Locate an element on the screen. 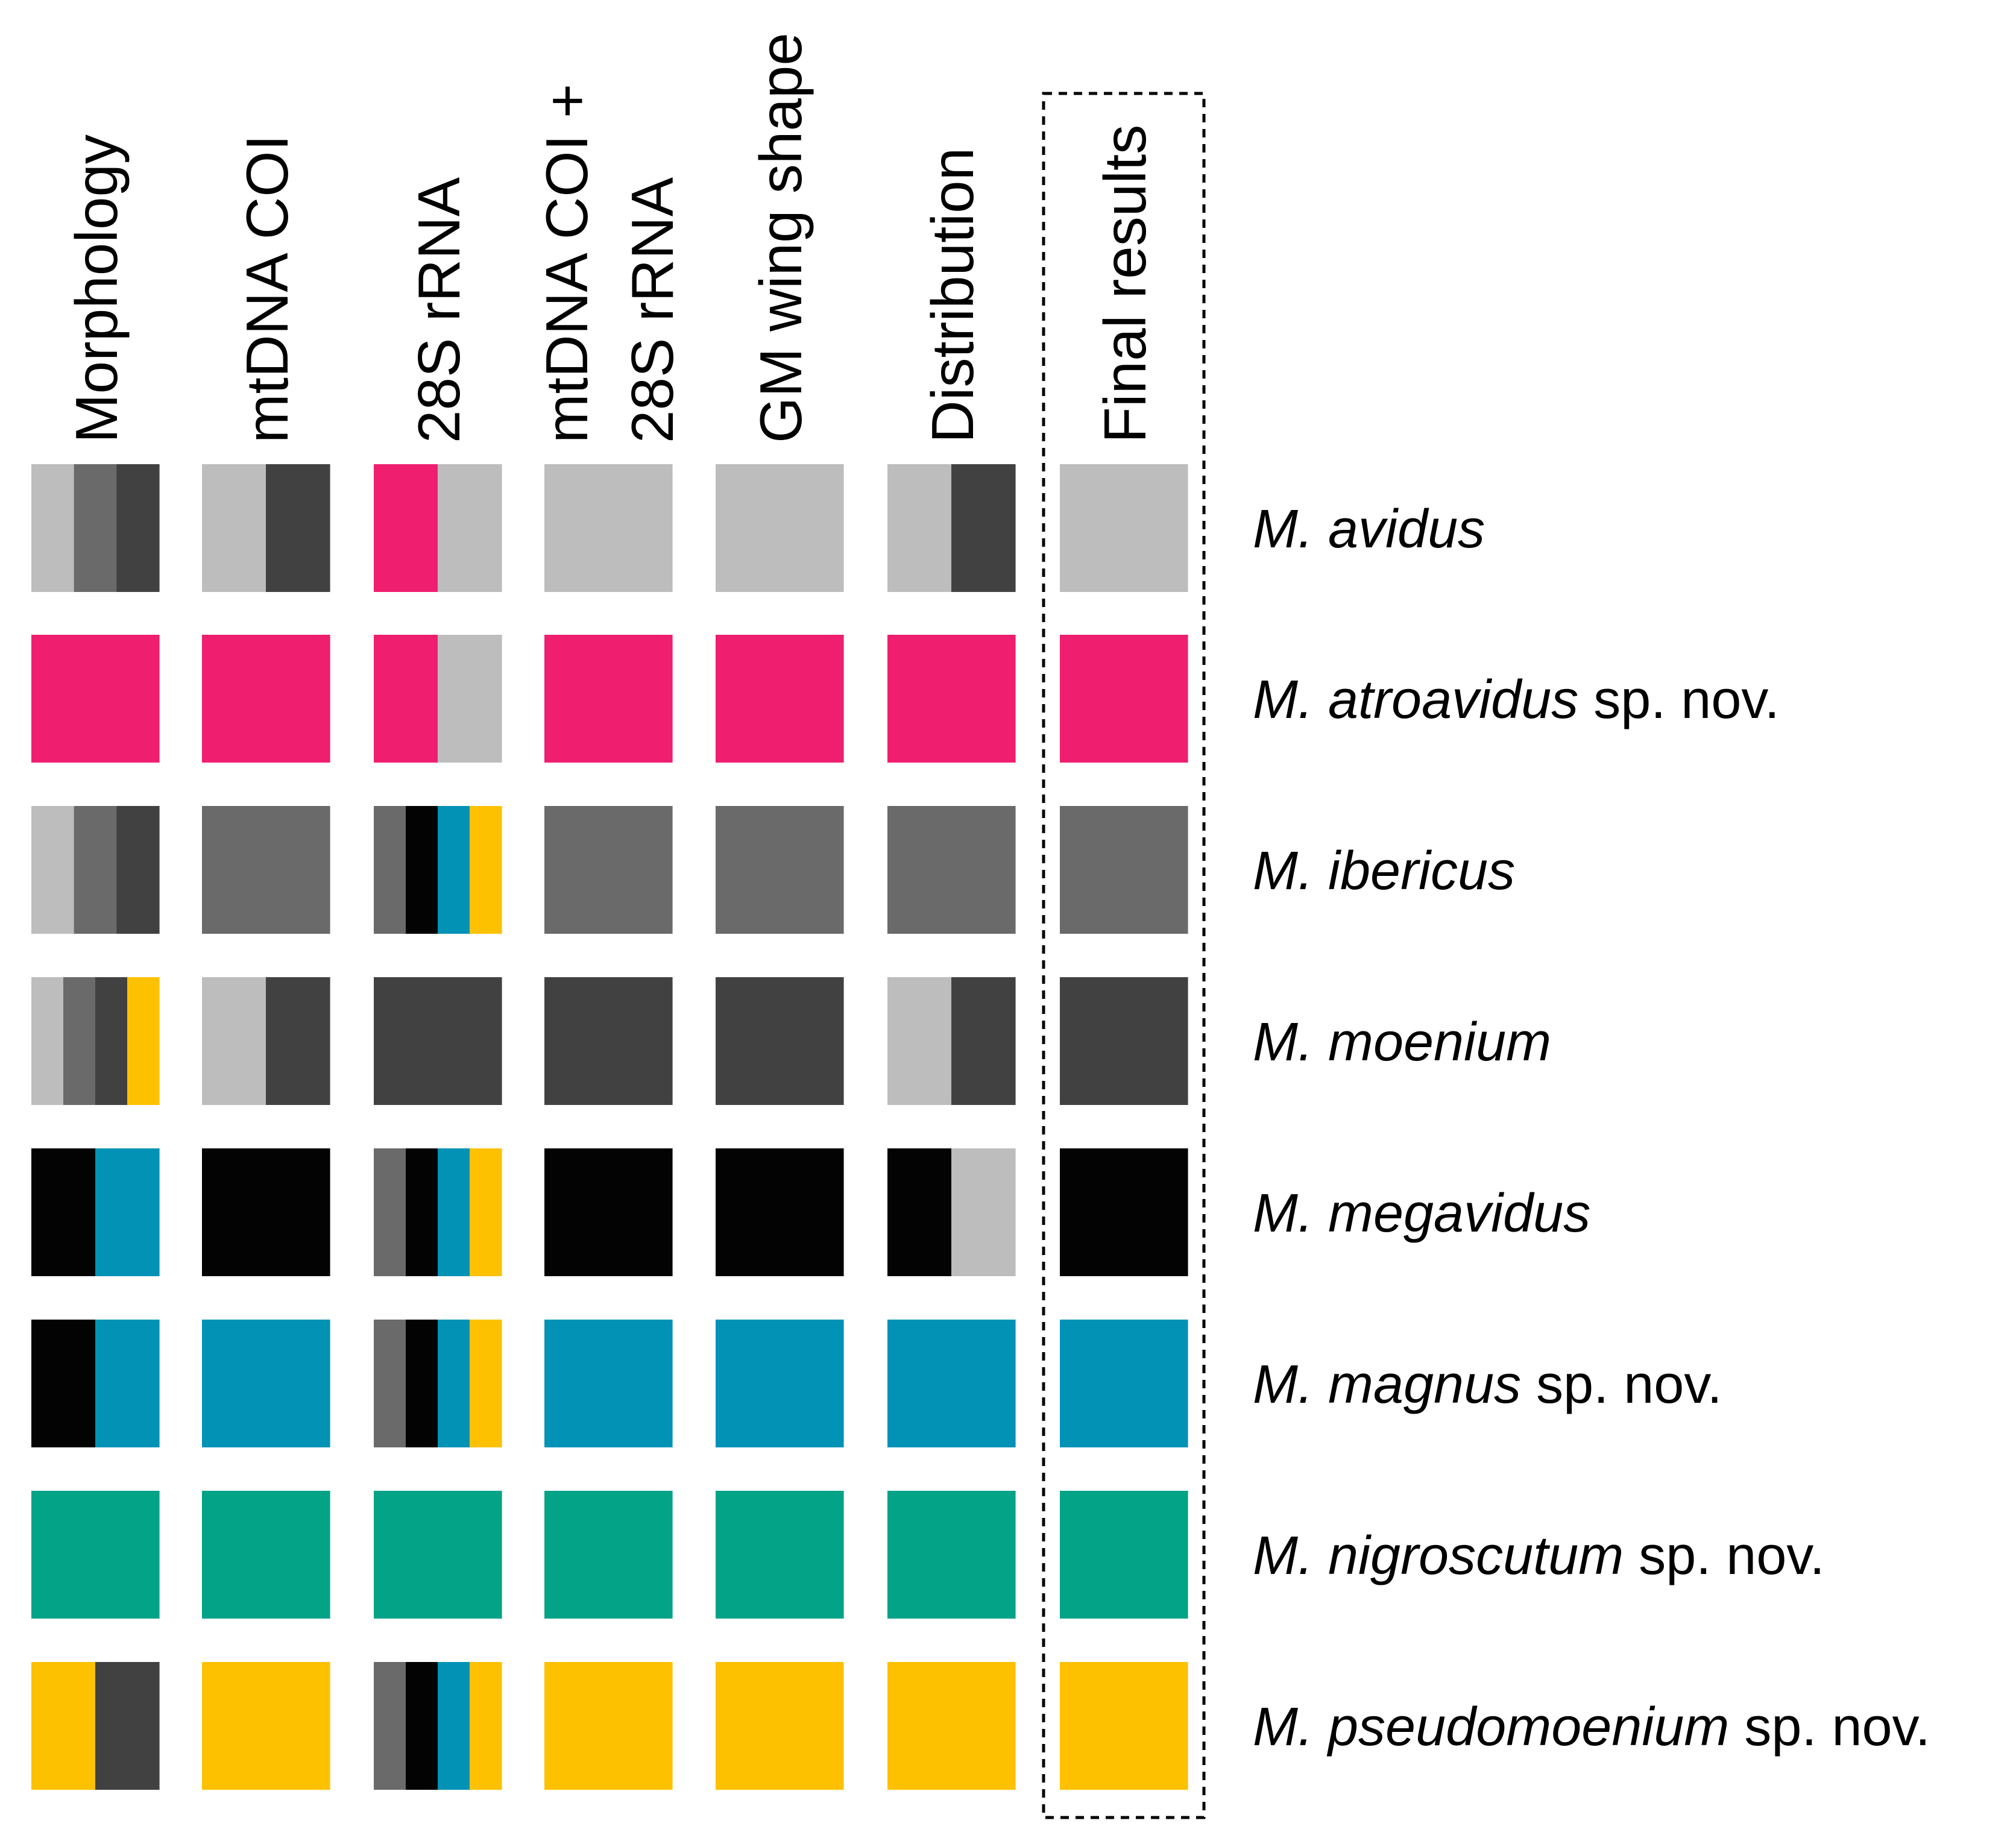 The height and width of the screenshot is (1835, 2016). column-header-mtdna-coi-28s-rrna-line-2: 28S rRNA is located at coordinates (652, 310).